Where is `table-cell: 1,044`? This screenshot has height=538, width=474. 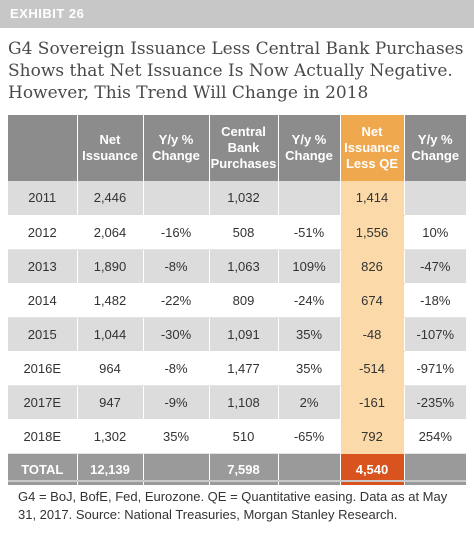 table-cell: 1,044 is located at coordinates (110, 334).